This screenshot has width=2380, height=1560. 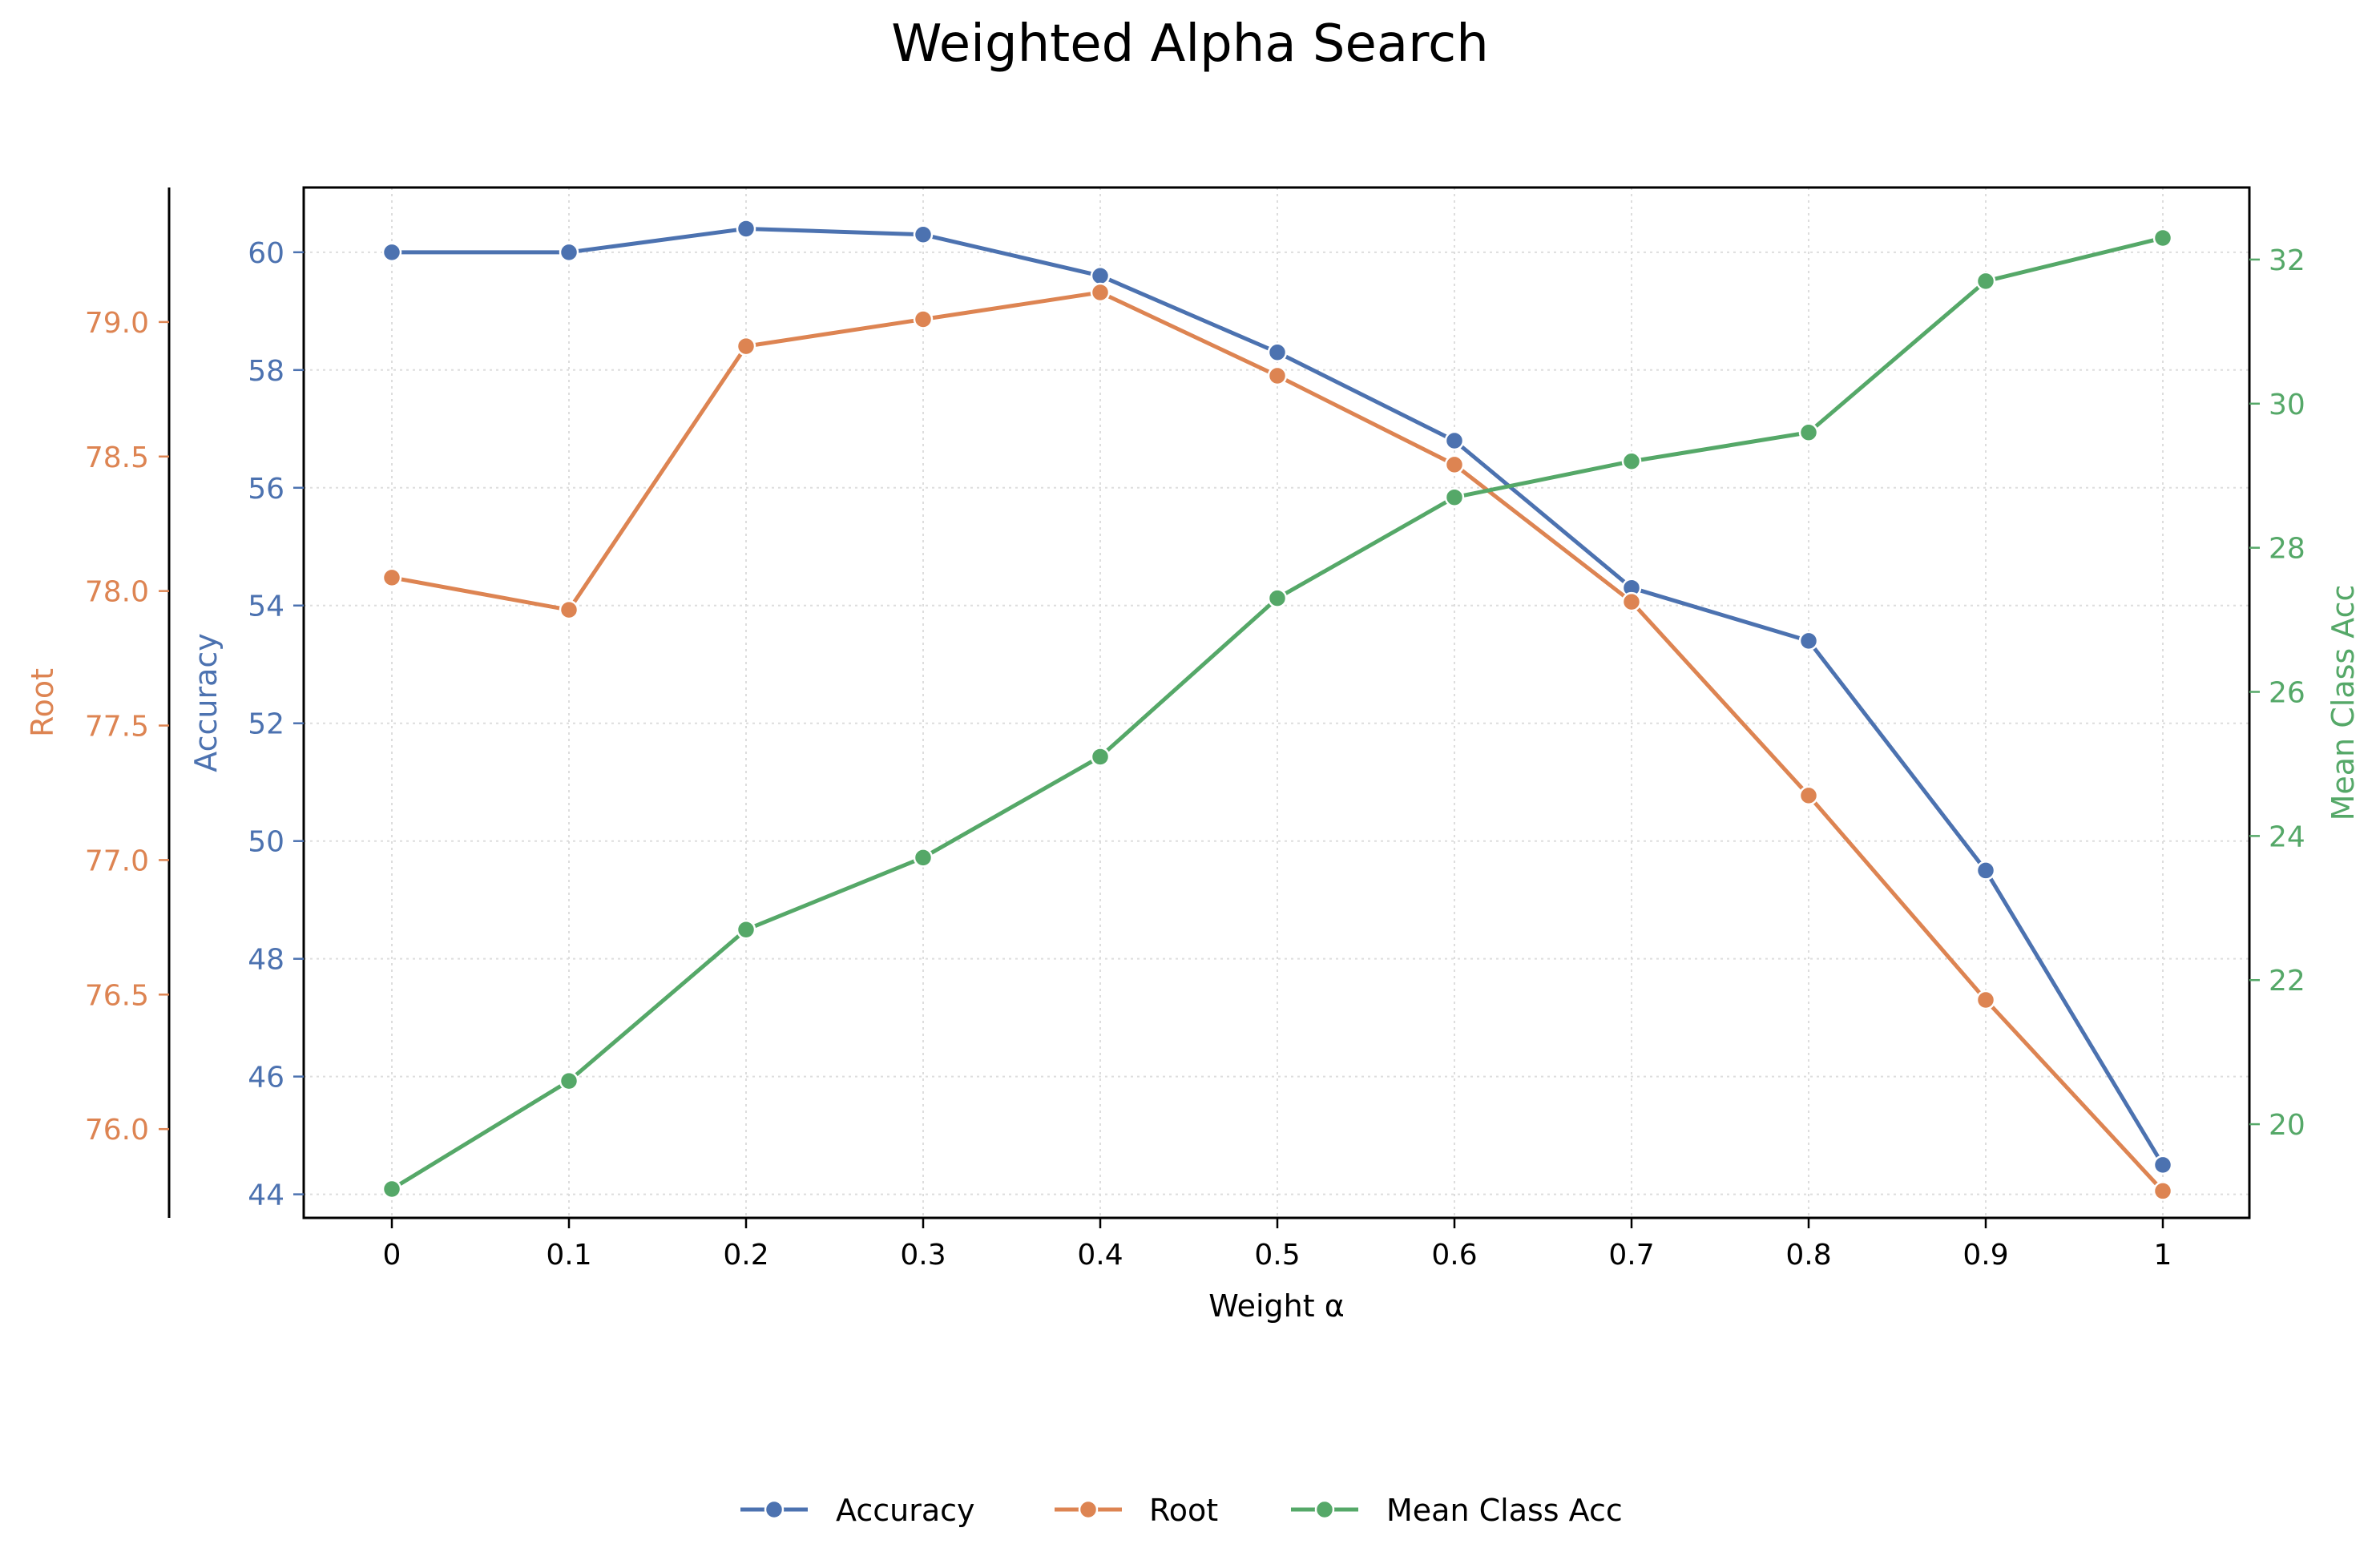 I want to click on x-tick-label: 0.2, so click(x=746, y=1255).